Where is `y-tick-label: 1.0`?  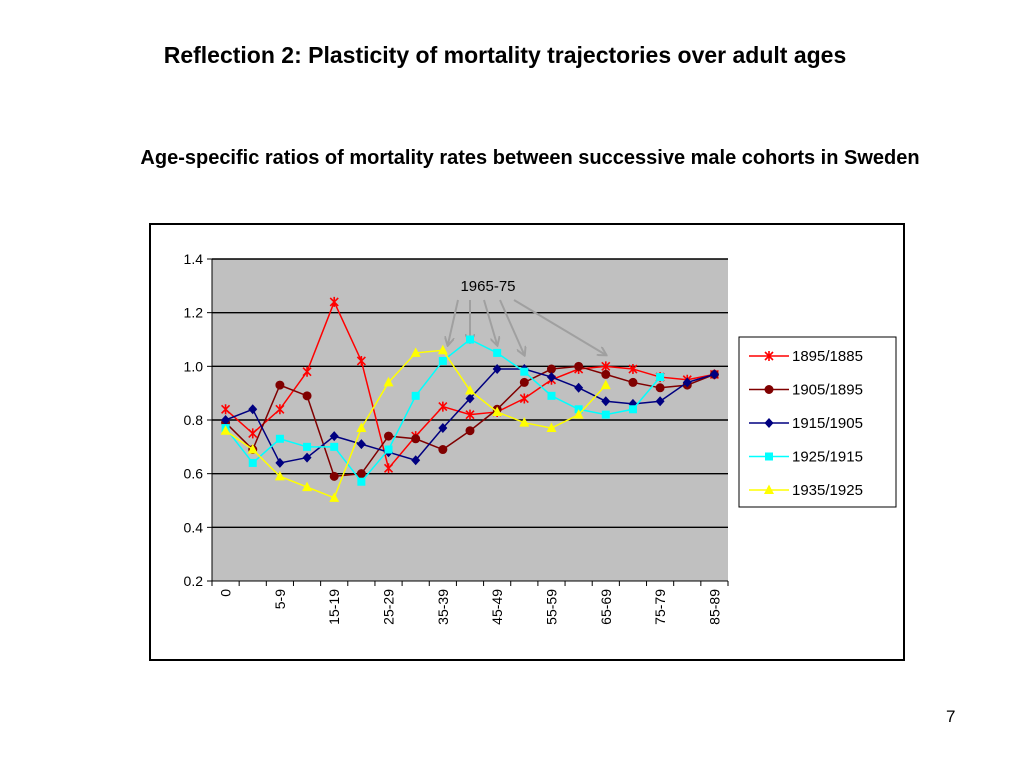
y-tick-label: 1.0 is located at coordinates (194, 366).